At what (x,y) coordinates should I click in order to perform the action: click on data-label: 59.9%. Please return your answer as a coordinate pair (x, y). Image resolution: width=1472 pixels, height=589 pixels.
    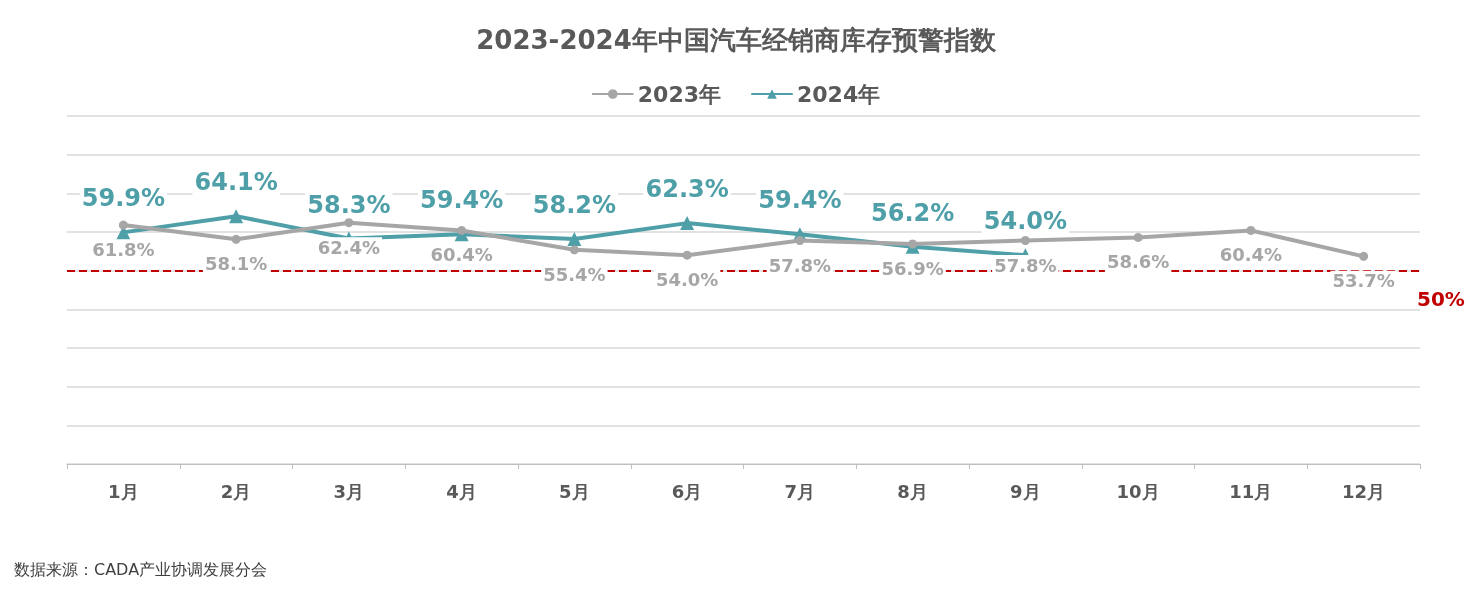
    Looking at the image, I should click on (123, 198).